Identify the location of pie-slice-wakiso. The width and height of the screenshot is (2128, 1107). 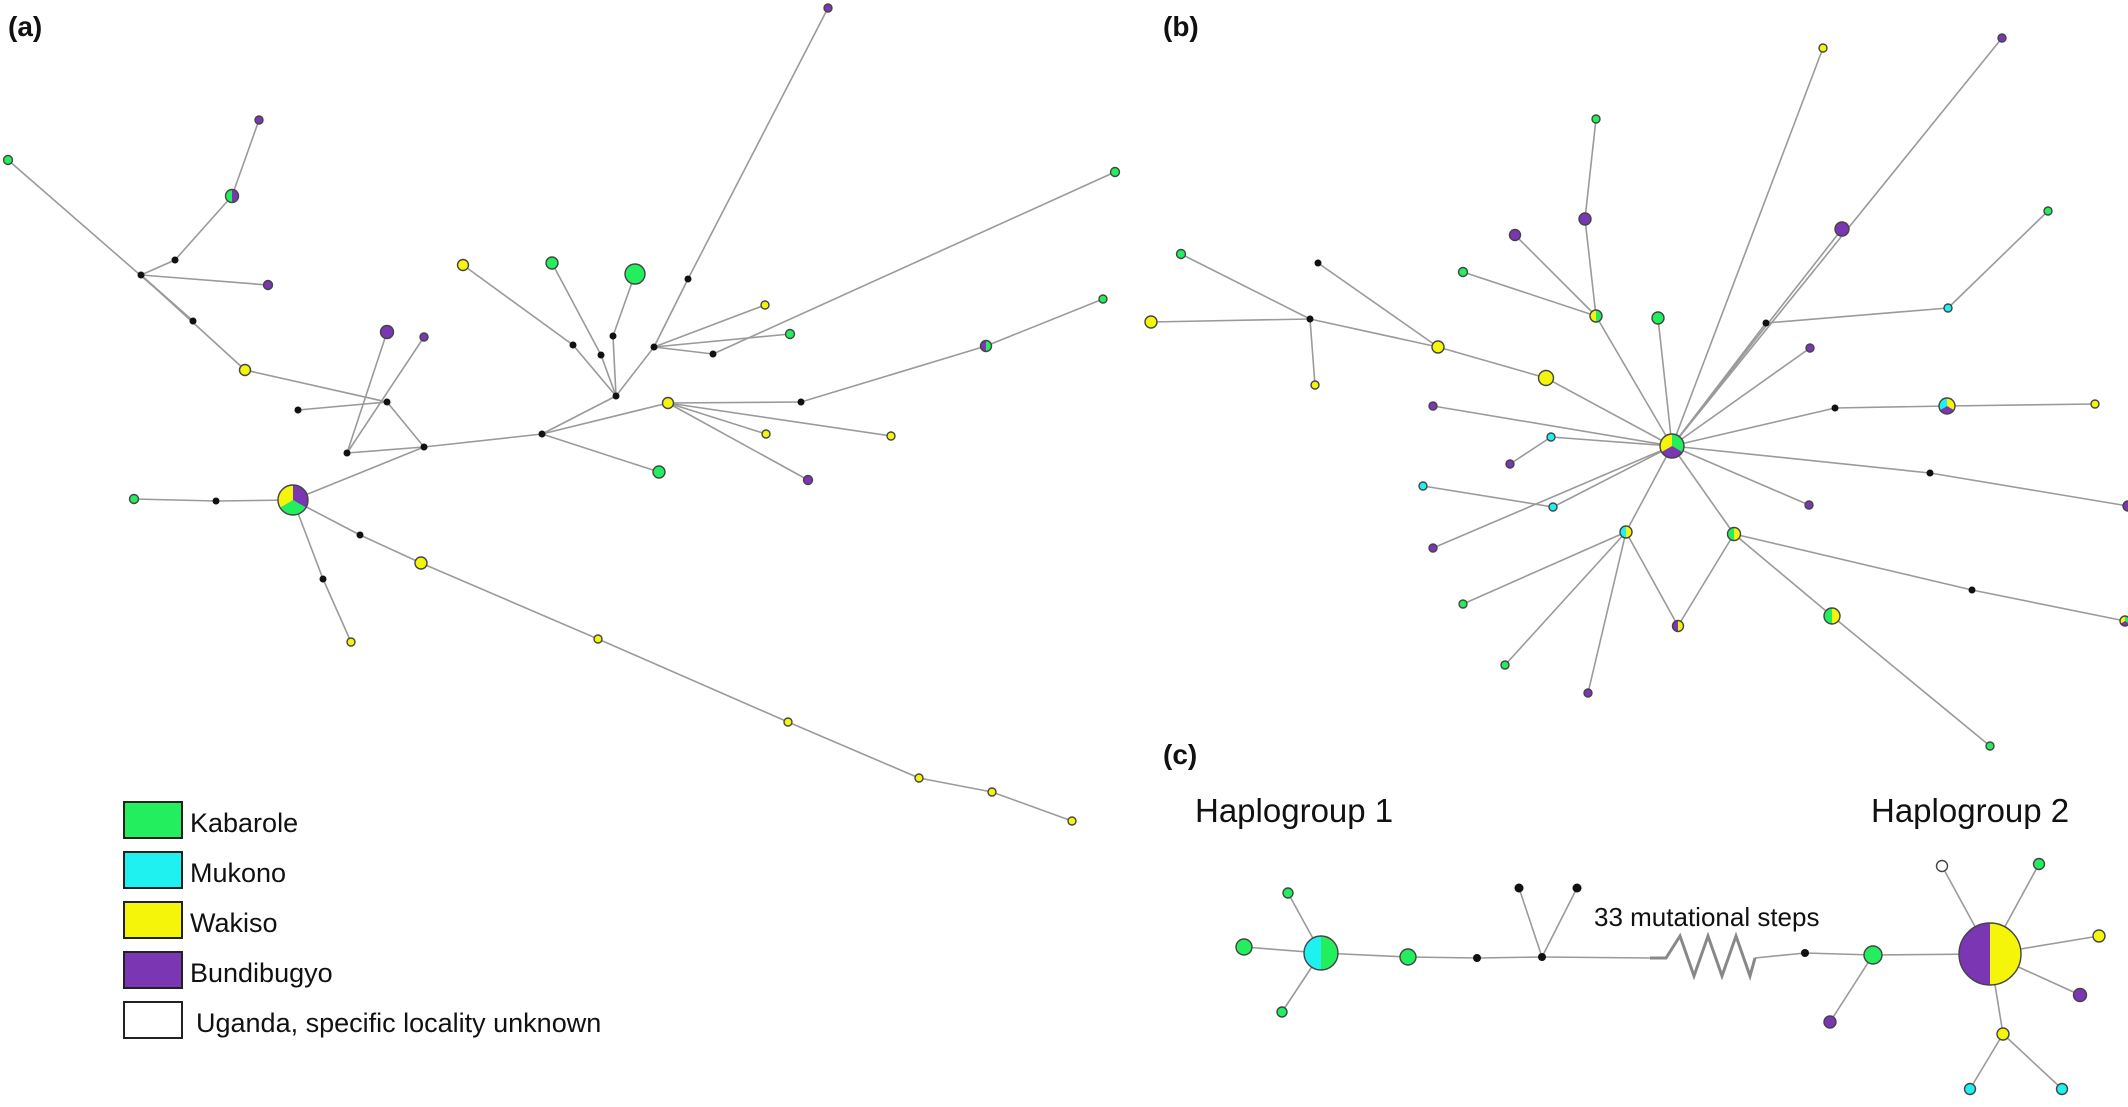
(1836, 616).